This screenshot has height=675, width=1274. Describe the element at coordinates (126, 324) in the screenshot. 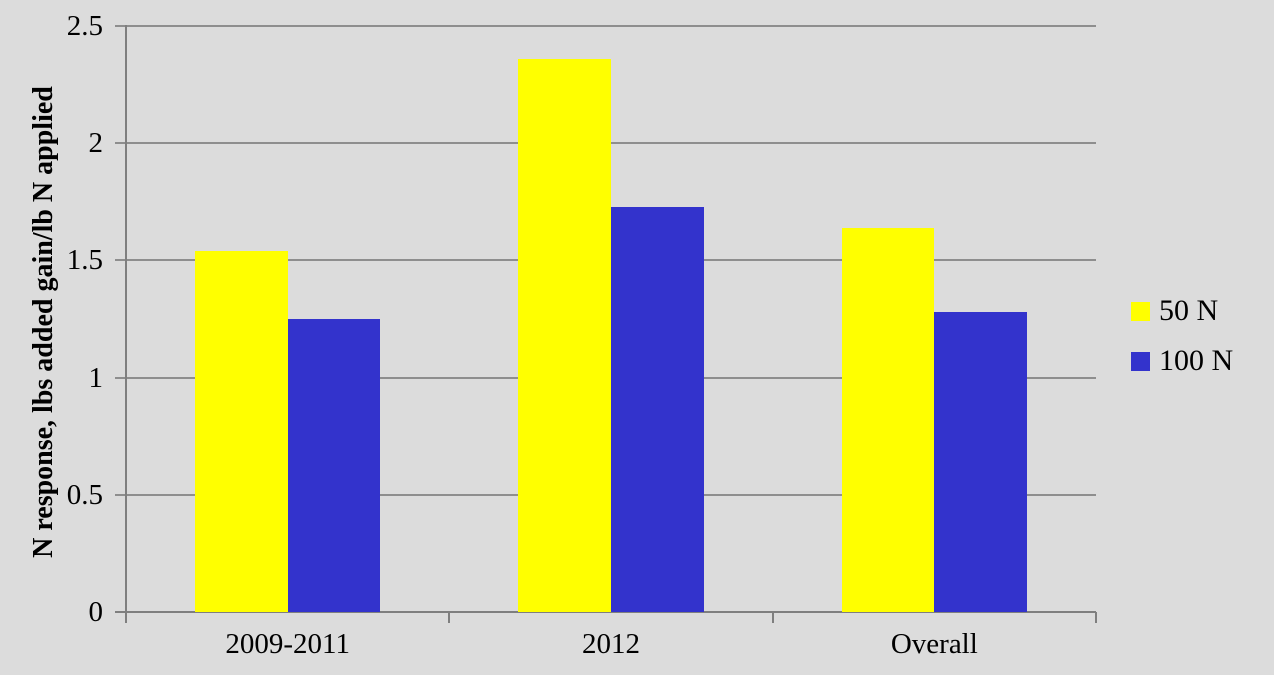

I see `y-axis-line` at that location.